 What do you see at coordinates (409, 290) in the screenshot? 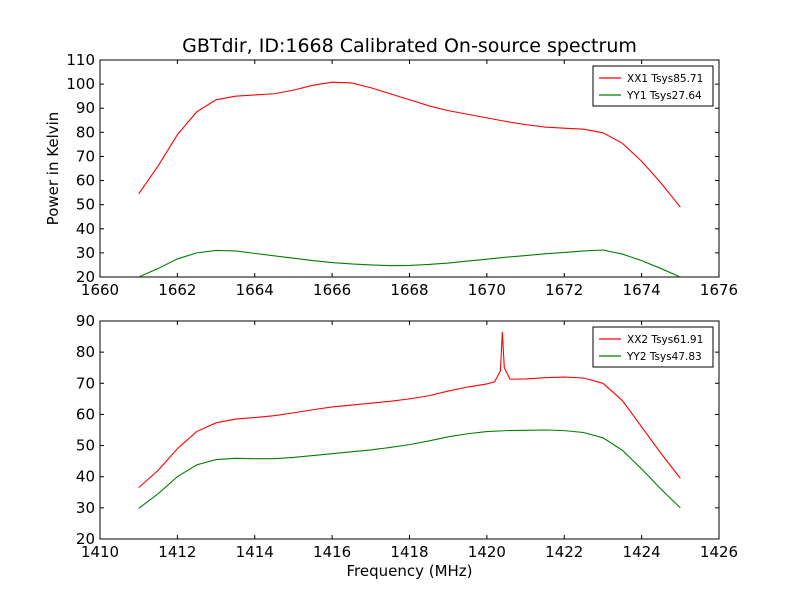
I see `x-tick-label: 1668` at bounding box center [409, 290].